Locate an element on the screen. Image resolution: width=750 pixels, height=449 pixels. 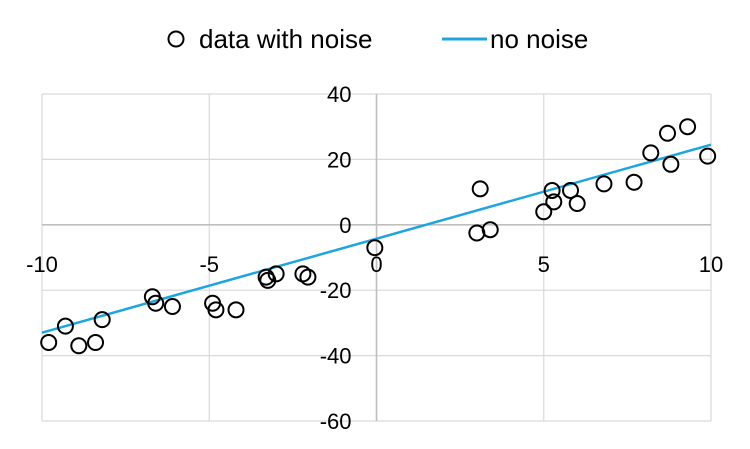
legend: data with noise no noise is located at coordinates (377, 39).